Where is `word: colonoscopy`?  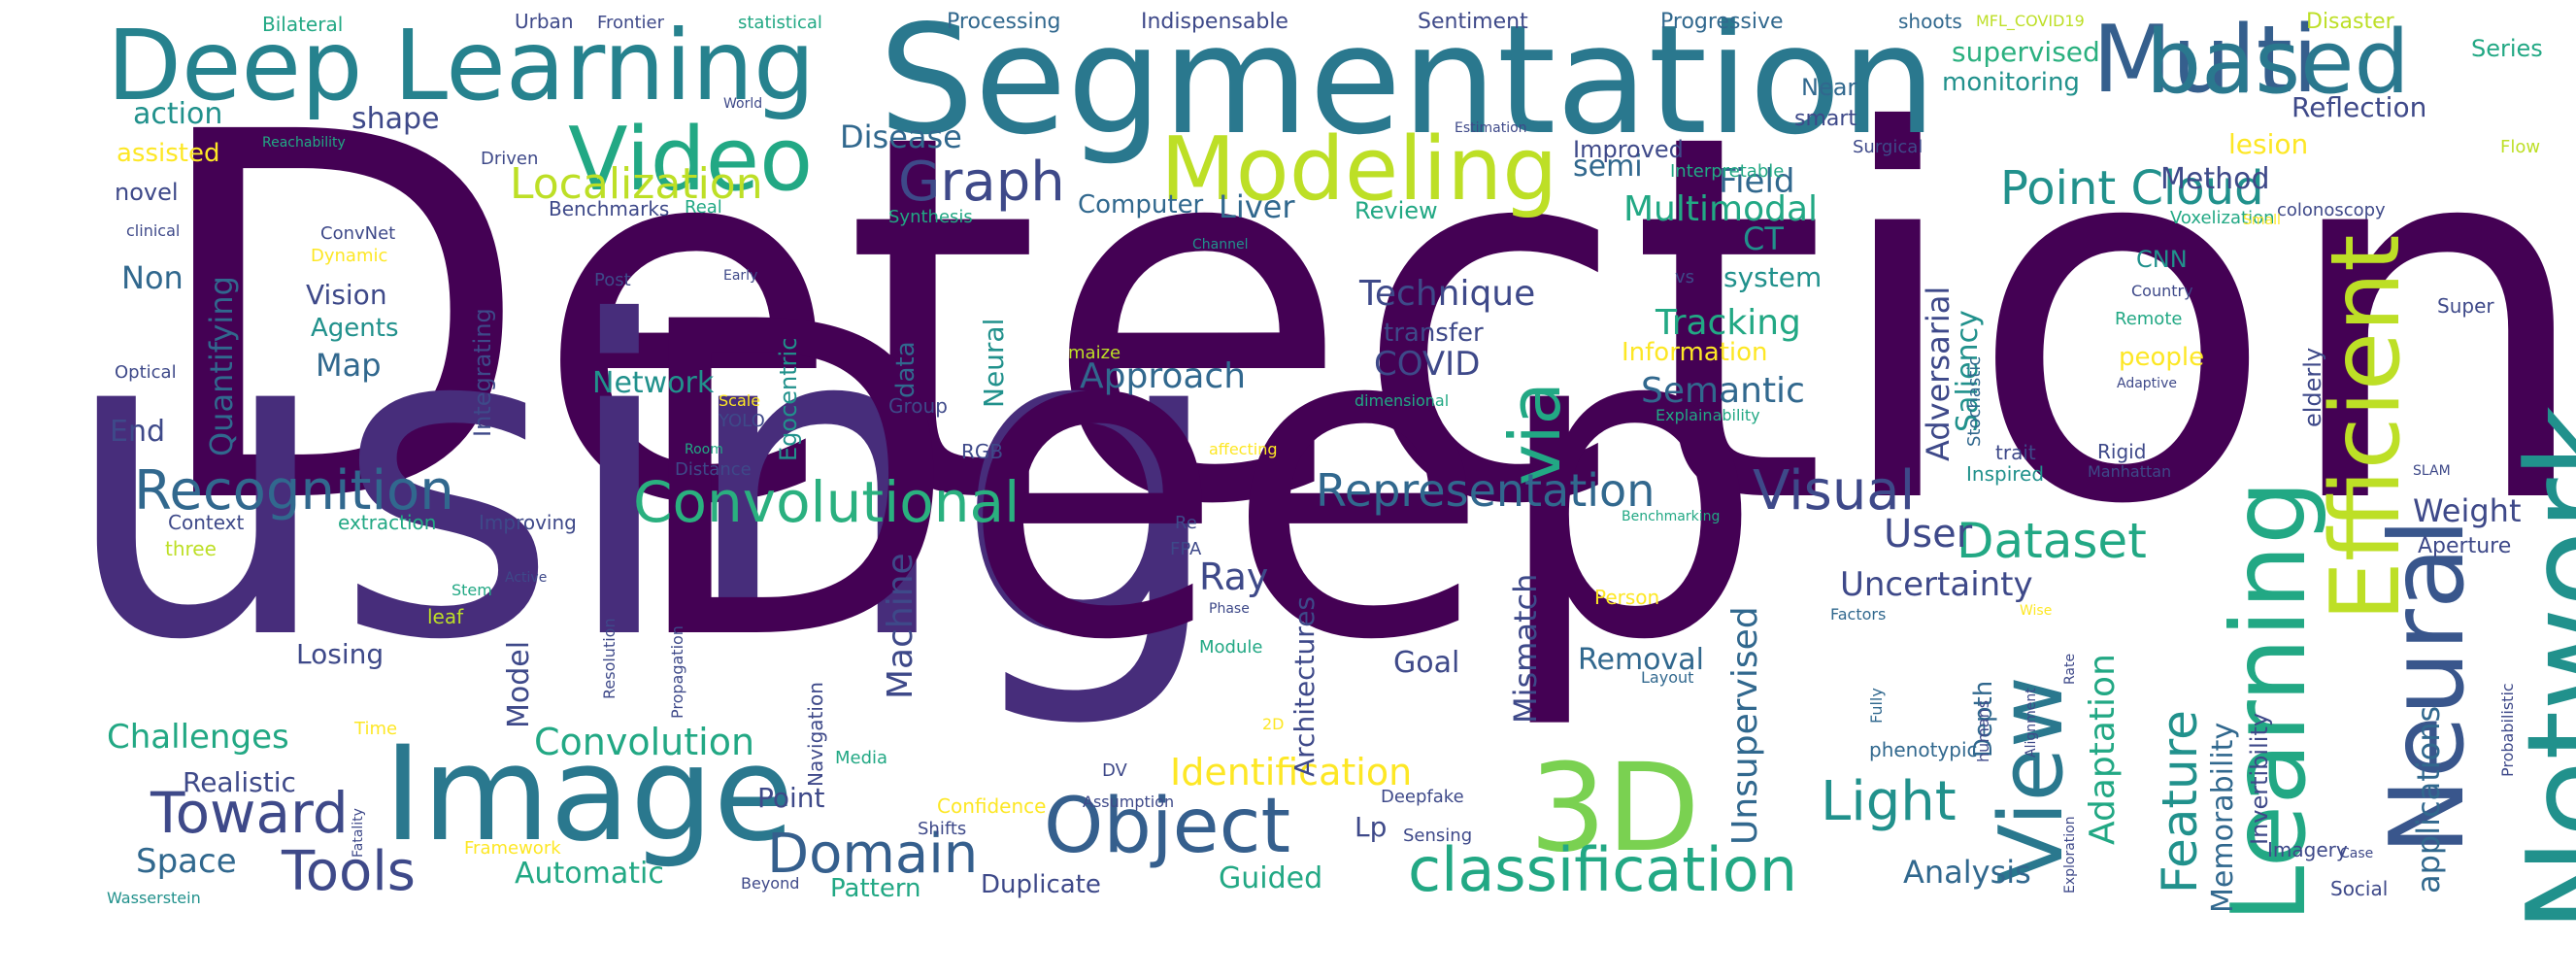 word: colonoscopy is located at coordinates (2331, 210).